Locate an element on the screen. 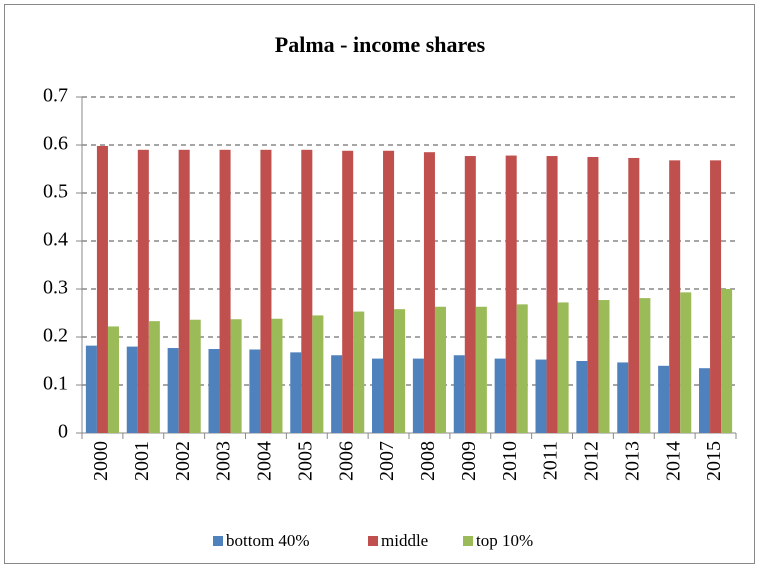 Image resolution: width=760 pixels, height=569 pixels. y-tick-label: 0.7 is located at coordinates (55, 96).